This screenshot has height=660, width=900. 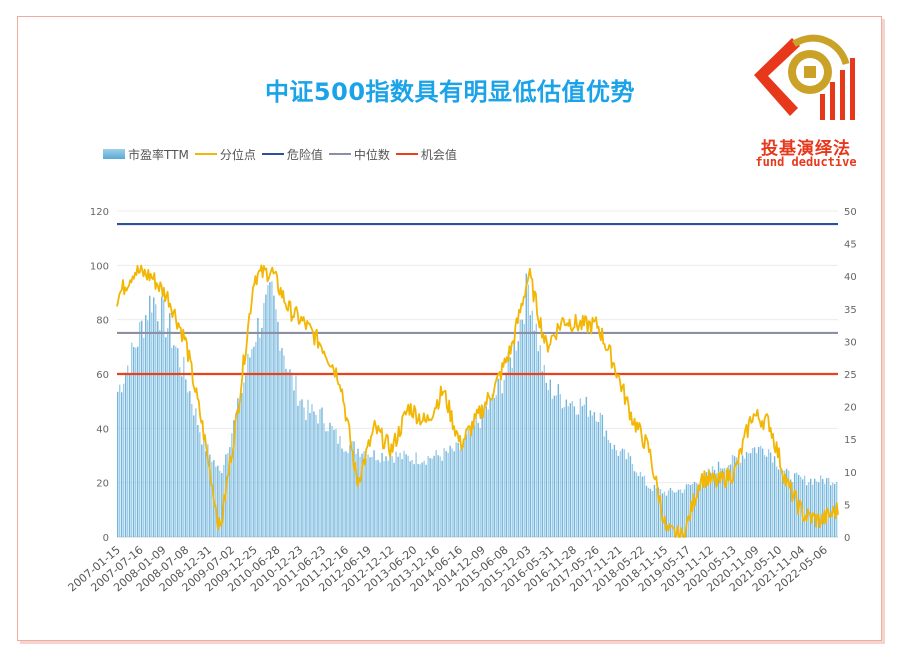 What do you see at coordinates (806, 149) in the screenshot?
I see `logo-text-cn: 投基演绎法` at bounding box center [806, 149].